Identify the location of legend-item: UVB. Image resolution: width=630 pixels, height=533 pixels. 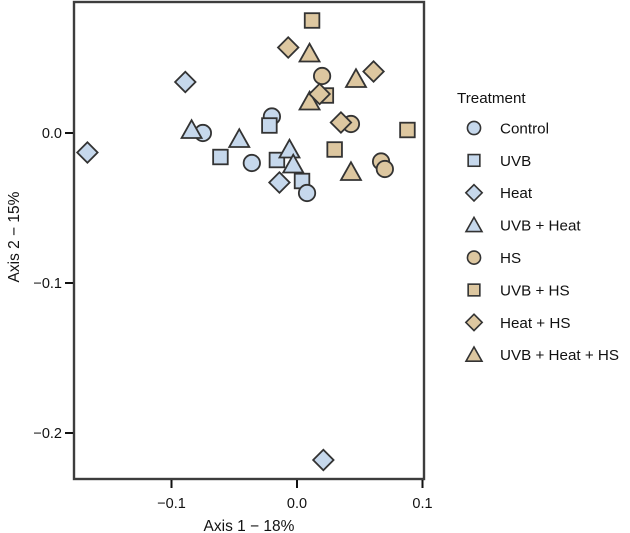
(499, 161).